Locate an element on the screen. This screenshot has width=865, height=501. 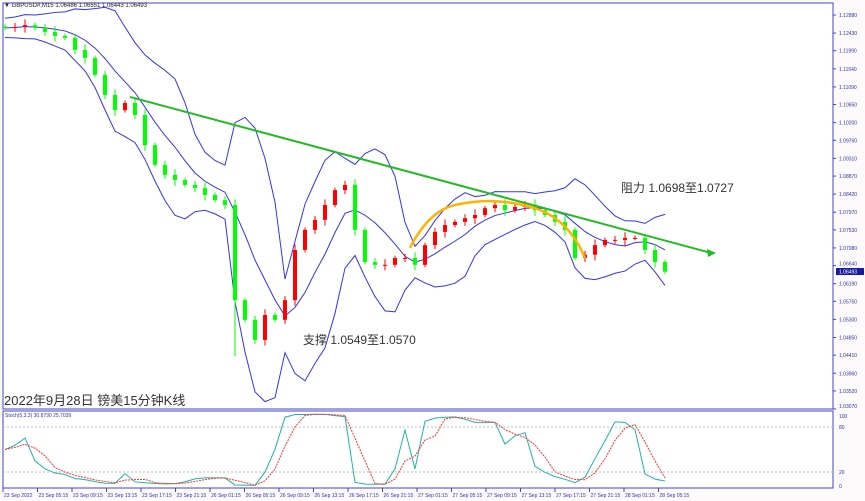
time-tick-label: 27 Sep 05:15 is located at coordinates (468, 496).